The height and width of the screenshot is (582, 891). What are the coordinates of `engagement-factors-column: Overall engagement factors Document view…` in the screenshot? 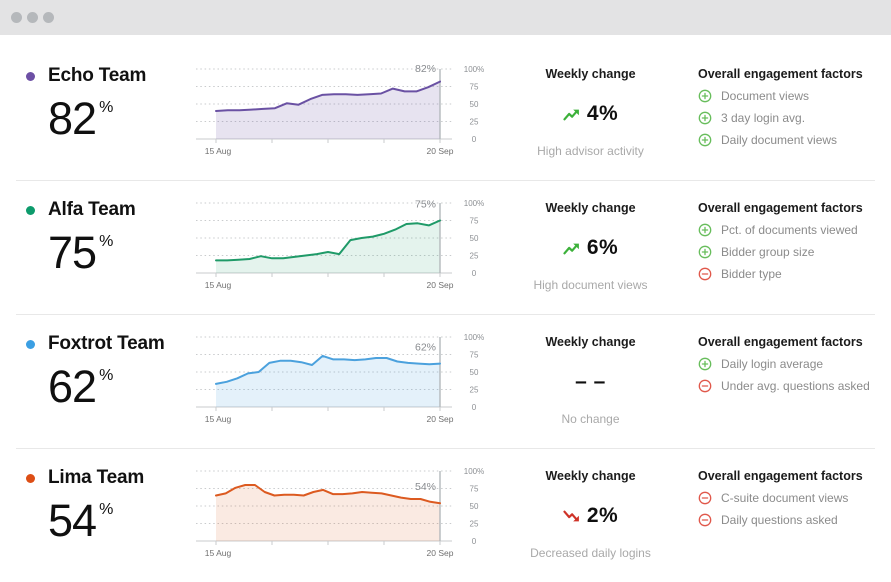 It's located at (768, 119).